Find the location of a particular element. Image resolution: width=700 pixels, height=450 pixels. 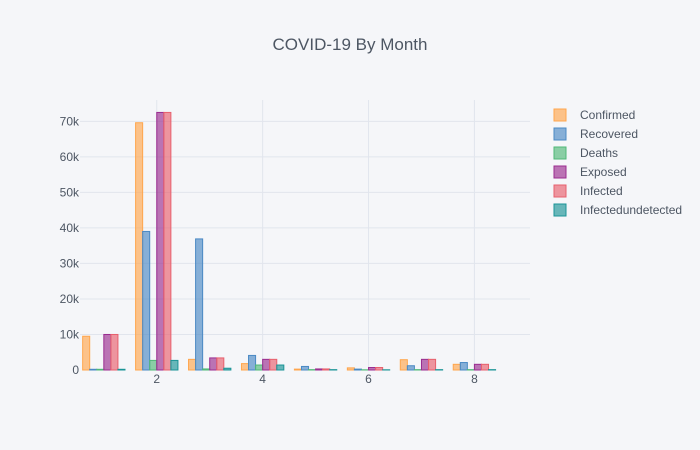

y-tick-label: 60k is located at coordinates (70, 157).